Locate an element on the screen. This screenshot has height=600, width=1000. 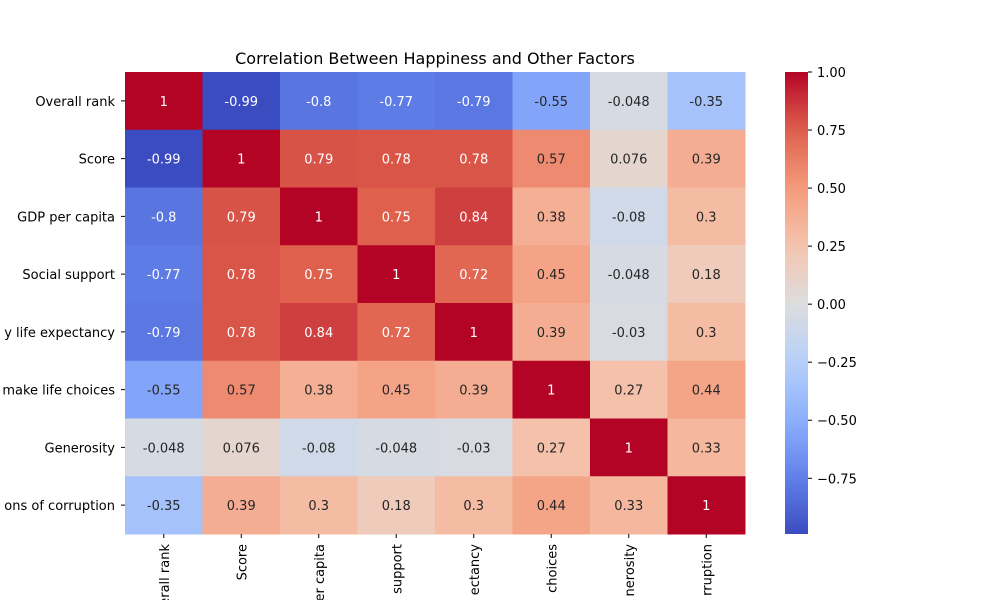
colorbar-tick-label: 0.00 is located at coordinates (831, 305).